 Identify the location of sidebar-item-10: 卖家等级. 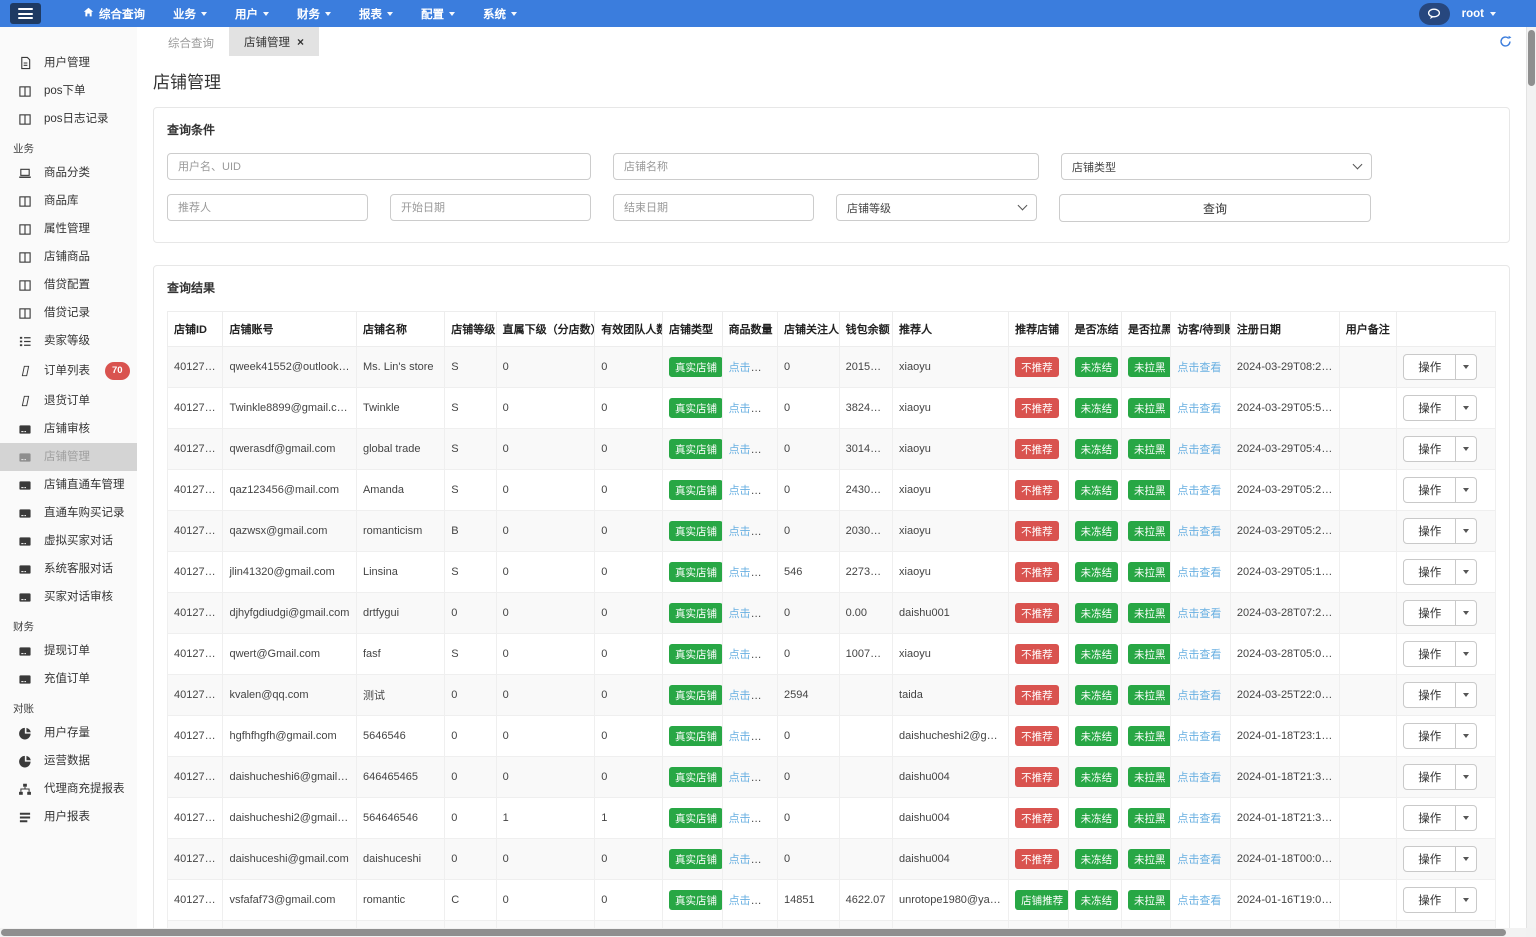
(68, 341).